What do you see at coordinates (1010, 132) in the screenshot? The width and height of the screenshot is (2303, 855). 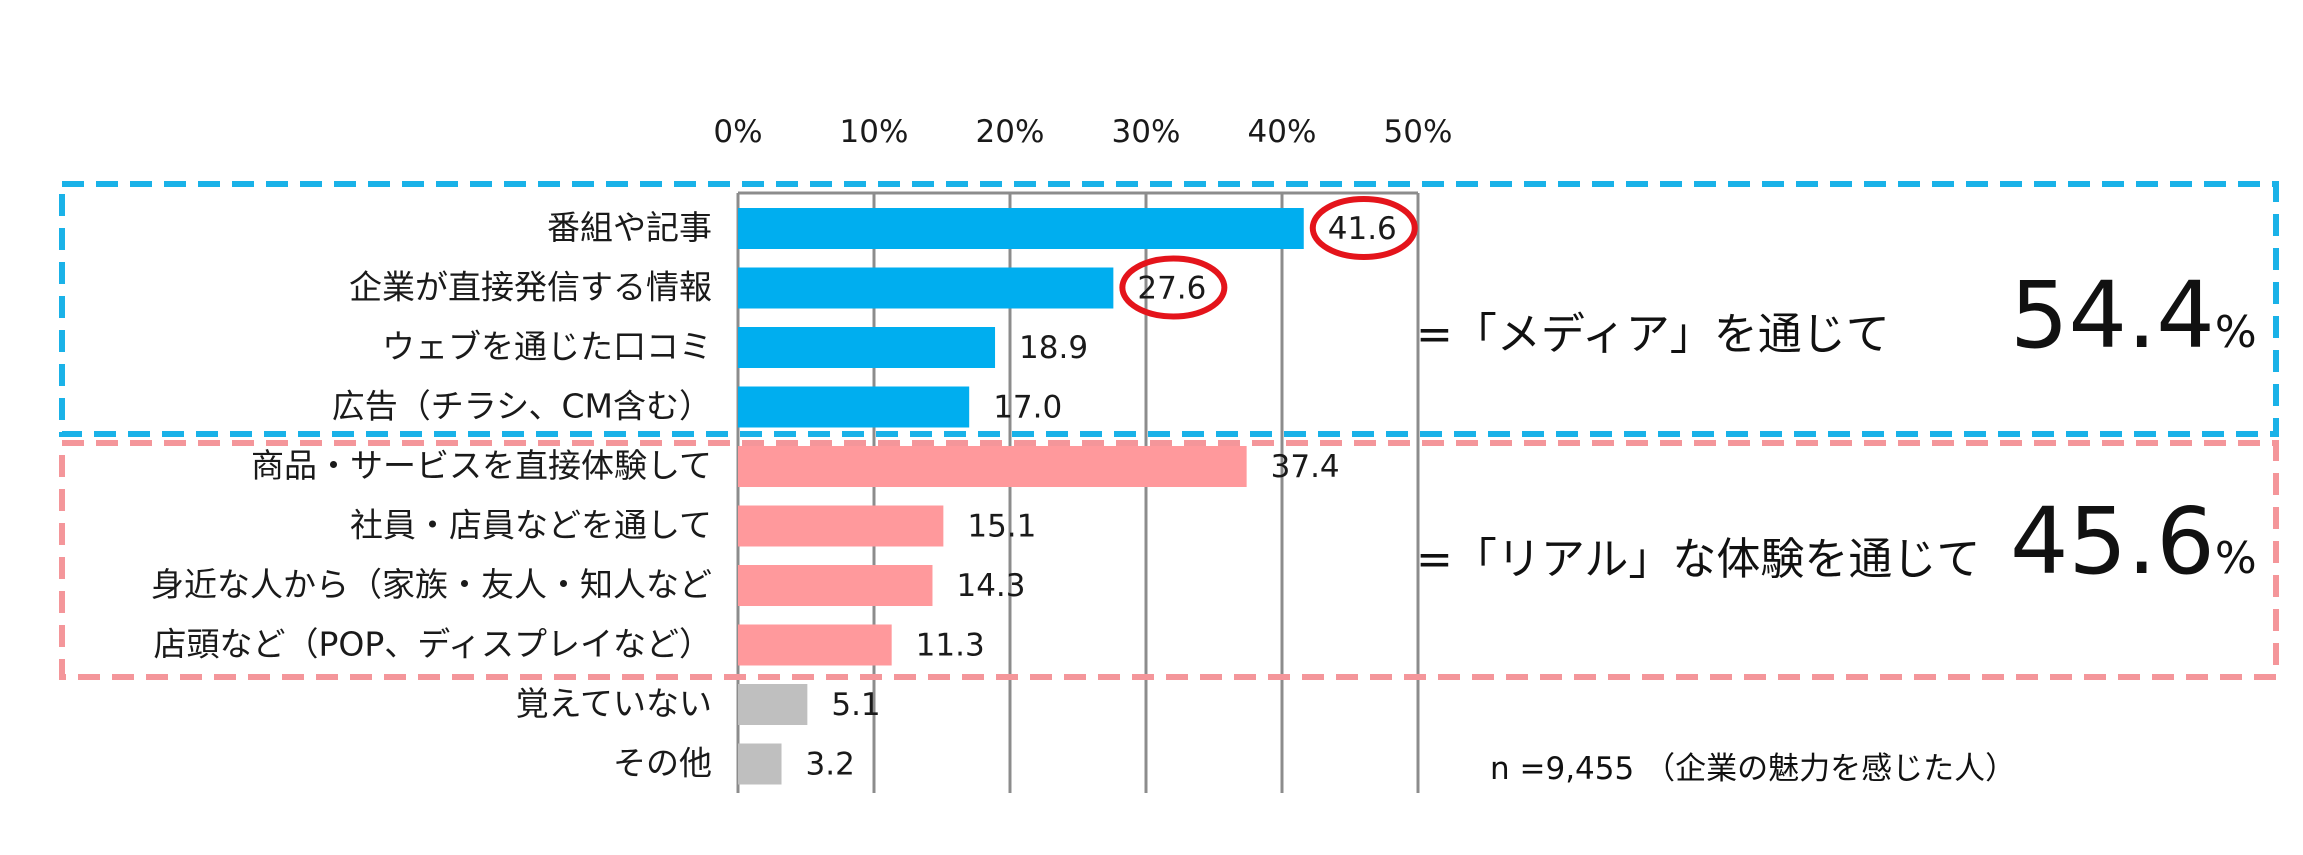 I see `x-tick-label: 20%` at bounding box center [1010, 132].